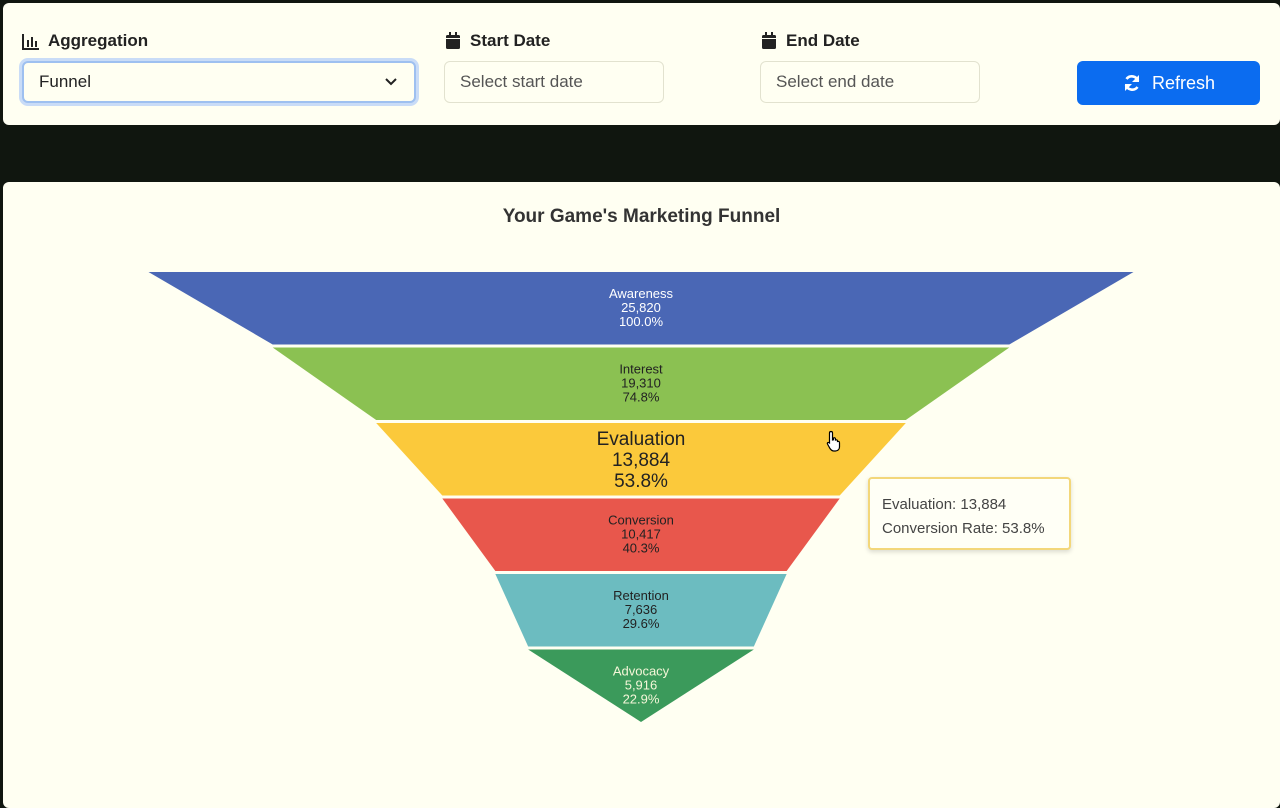  I want to click on funnel-segment-awareness, so click(641, 308).